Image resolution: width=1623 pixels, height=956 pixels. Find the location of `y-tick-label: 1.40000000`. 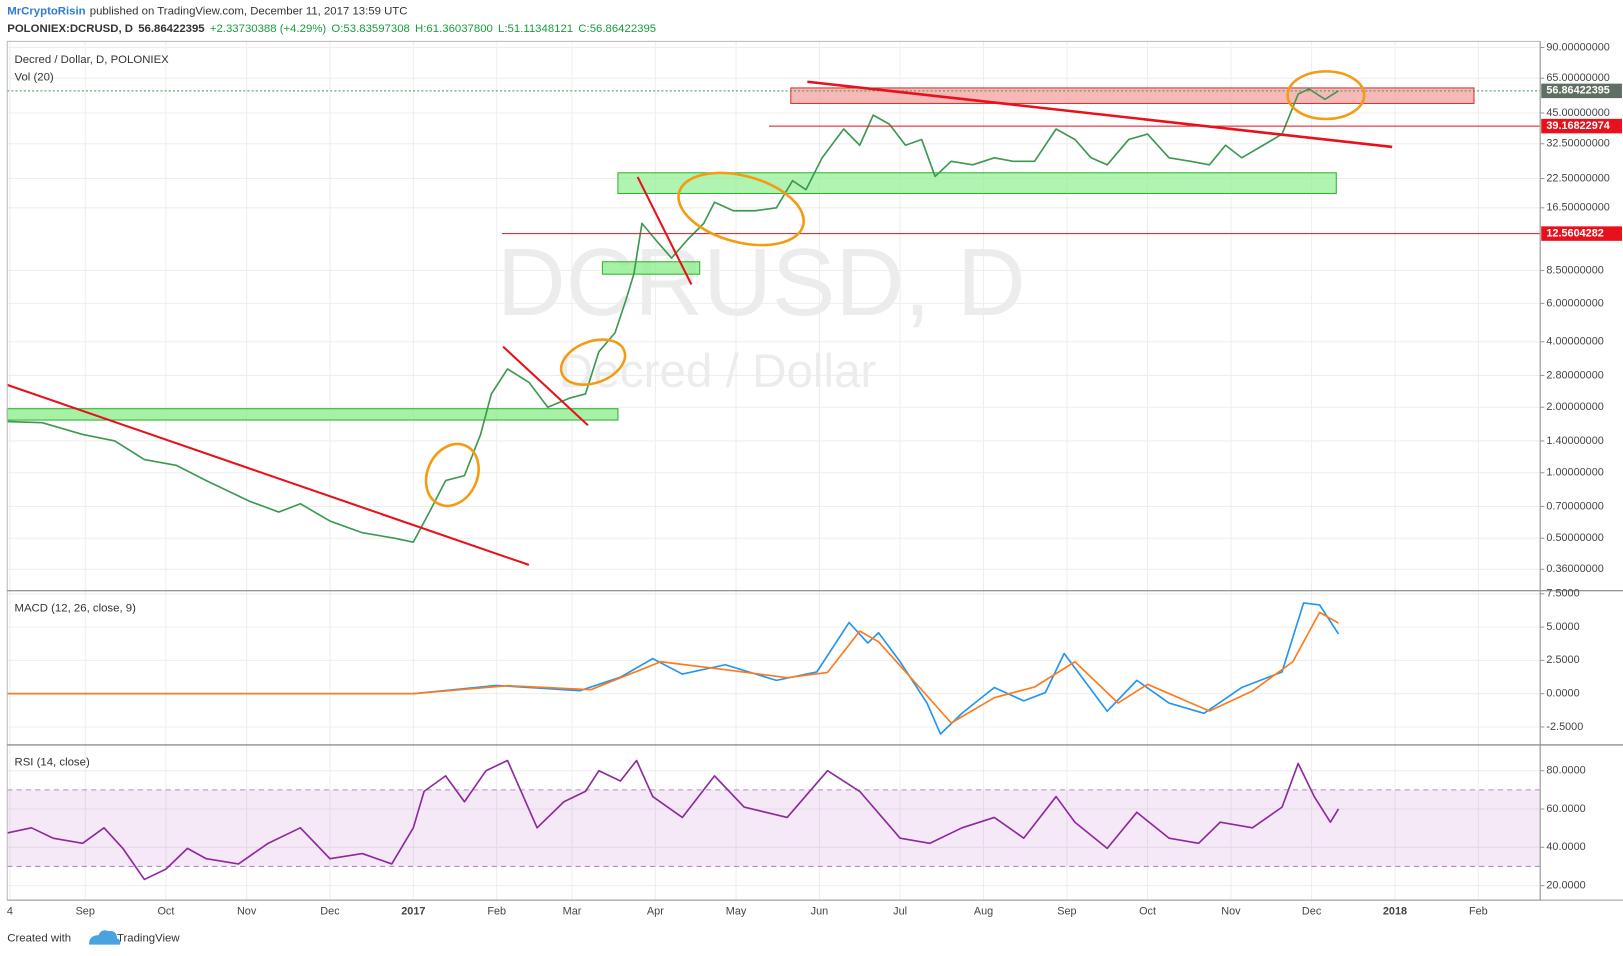

y-tick-label: 1.40000000 is located at coordinates (1574, 441).